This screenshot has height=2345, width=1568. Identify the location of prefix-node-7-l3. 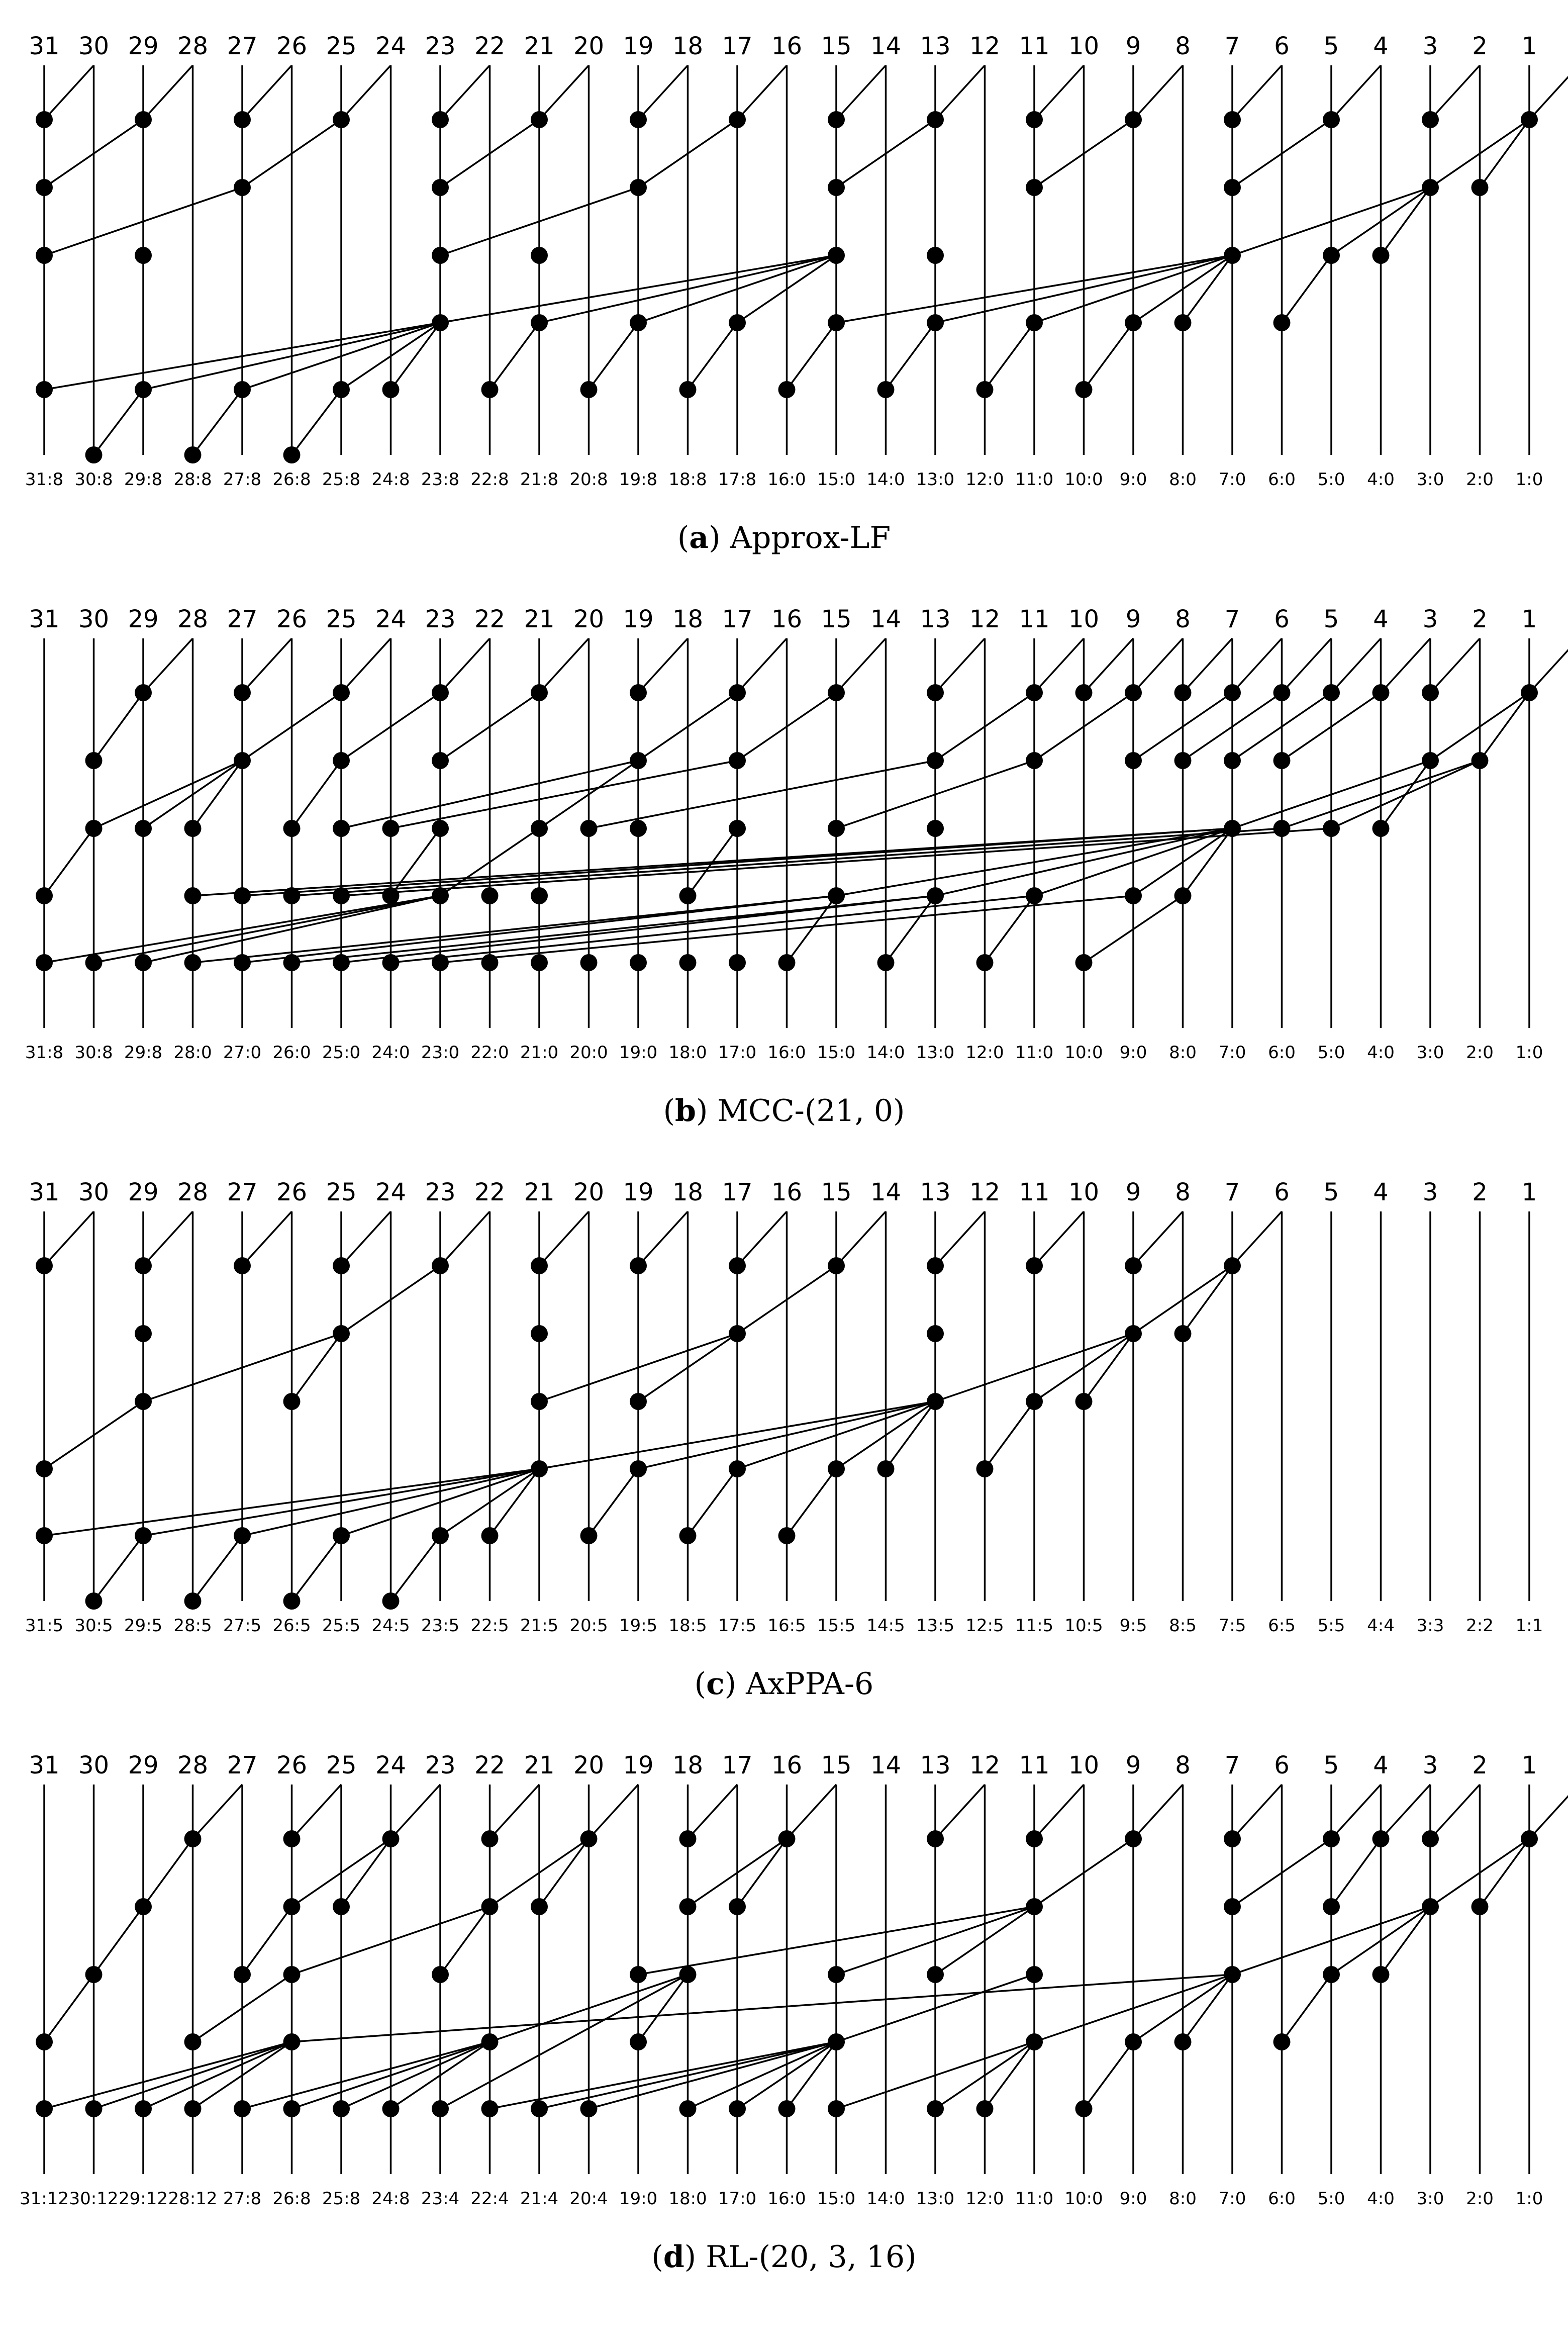
(1232, 829).